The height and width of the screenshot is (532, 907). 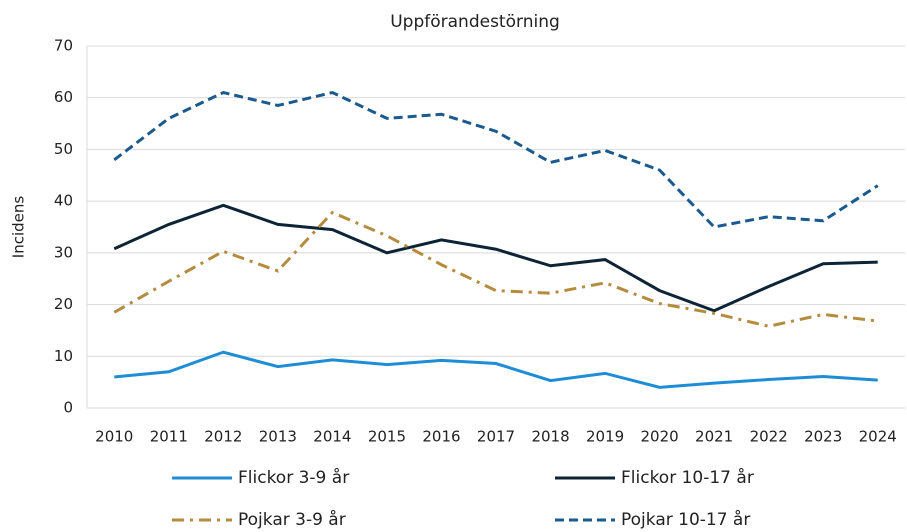 What do you see at coordinates (441, 437) in the screenshot?
I see `x-tick-label: 2016` at bounding box center [441, 437].